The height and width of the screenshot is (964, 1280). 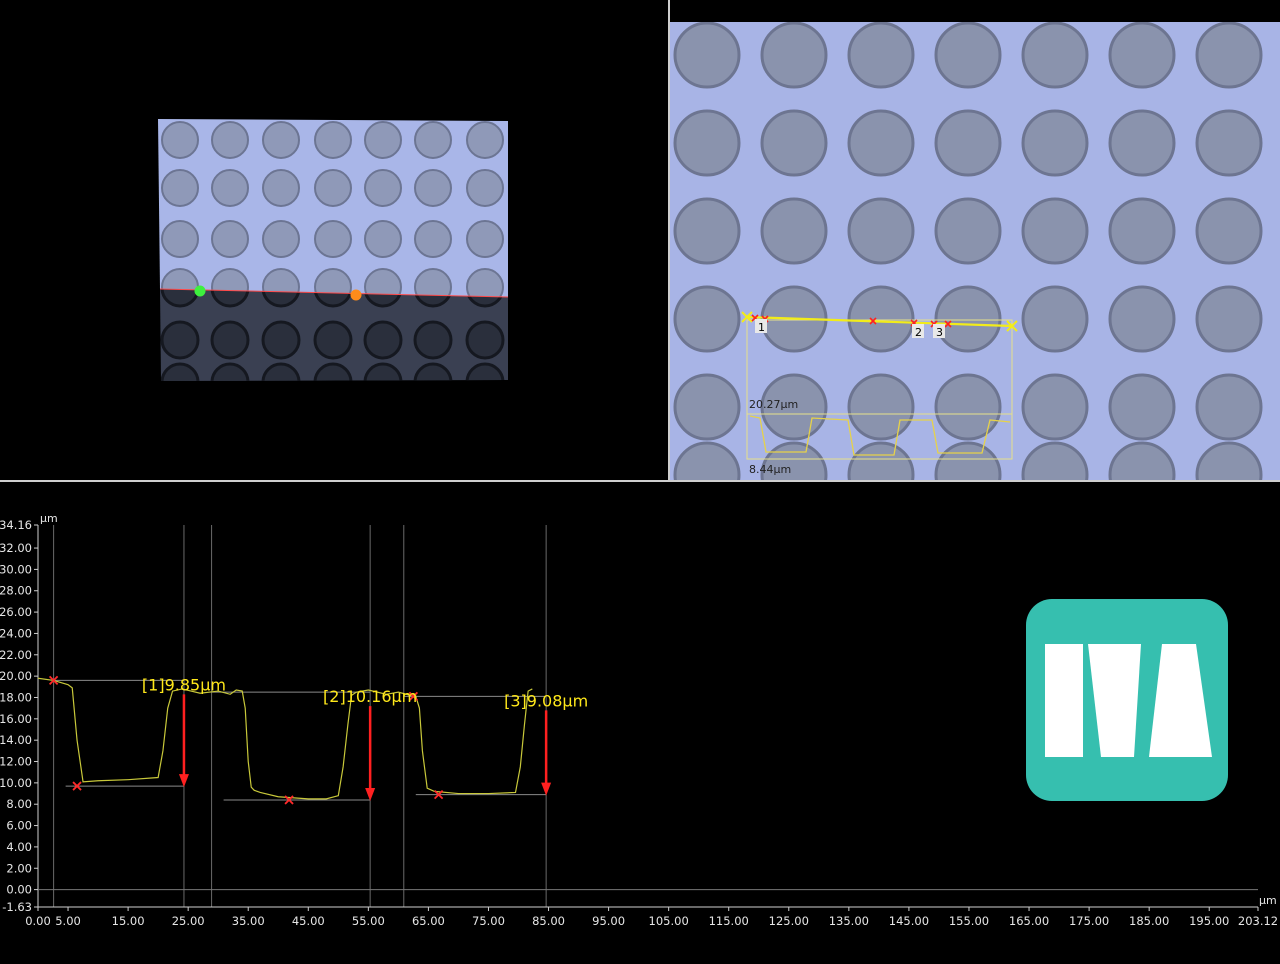 I want to click on x-tick-label: 5.00, so click(x=68, y=921).